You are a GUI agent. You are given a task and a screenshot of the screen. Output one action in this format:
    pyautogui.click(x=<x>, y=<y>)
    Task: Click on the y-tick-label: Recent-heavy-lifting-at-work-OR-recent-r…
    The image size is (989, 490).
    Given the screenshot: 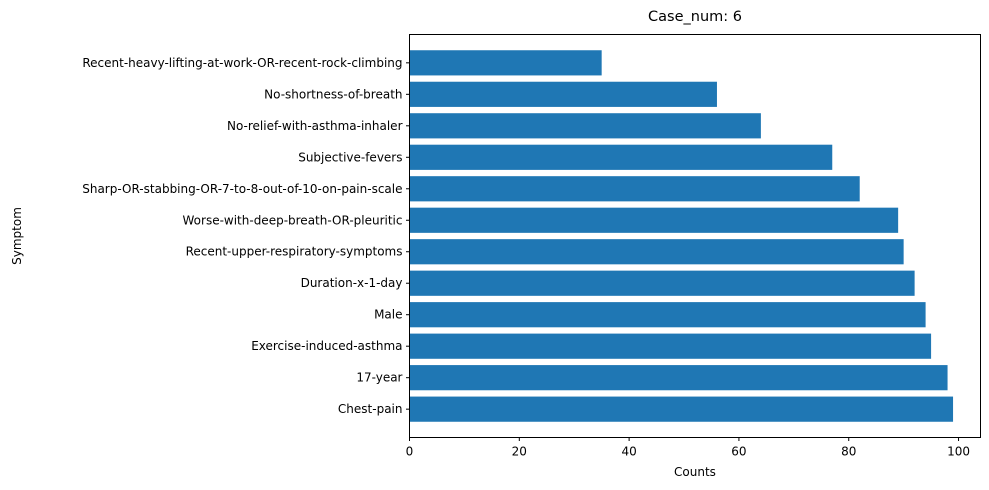 What is the action you would take?
    pyautogui.click(x=242, y=63)
    